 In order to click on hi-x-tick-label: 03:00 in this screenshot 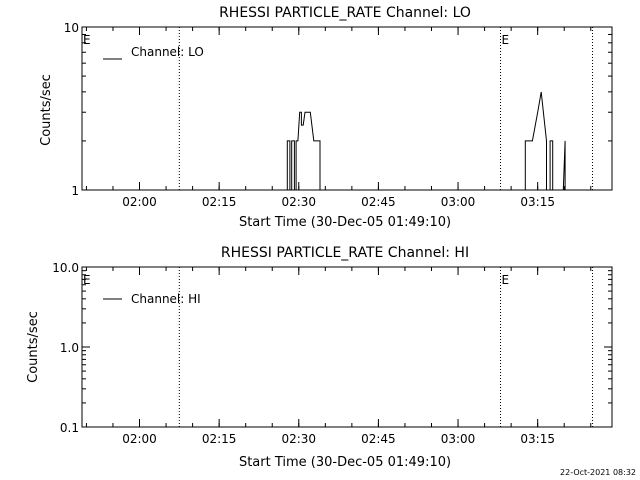, I will do `click(458, 439)`.